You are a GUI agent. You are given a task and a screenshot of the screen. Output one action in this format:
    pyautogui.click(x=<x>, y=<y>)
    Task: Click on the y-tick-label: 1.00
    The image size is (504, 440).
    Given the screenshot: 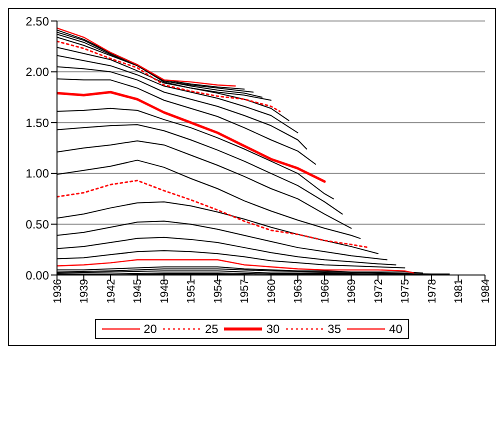 What is the action you would take?
    pyautogui.click(x=38, y=173)
    